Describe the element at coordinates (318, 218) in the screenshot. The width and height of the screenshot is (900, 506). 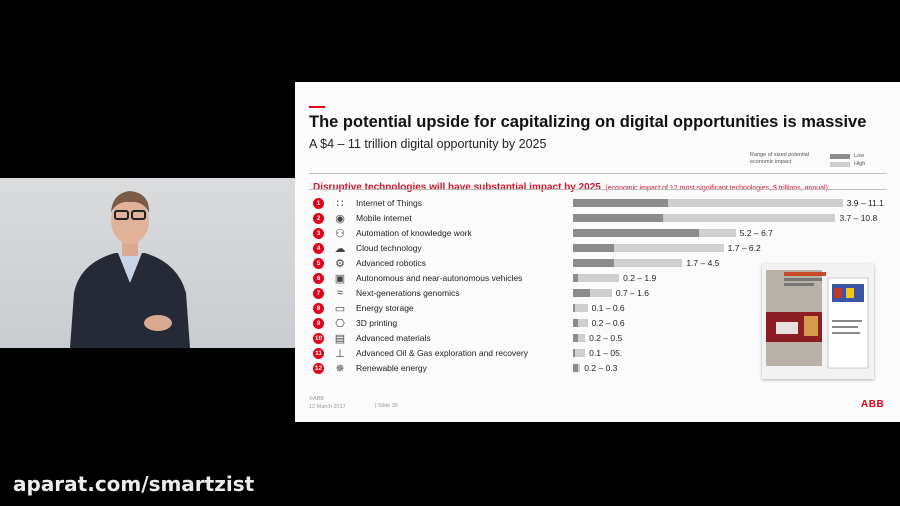
I see `row-number-badge: 2` at that location.